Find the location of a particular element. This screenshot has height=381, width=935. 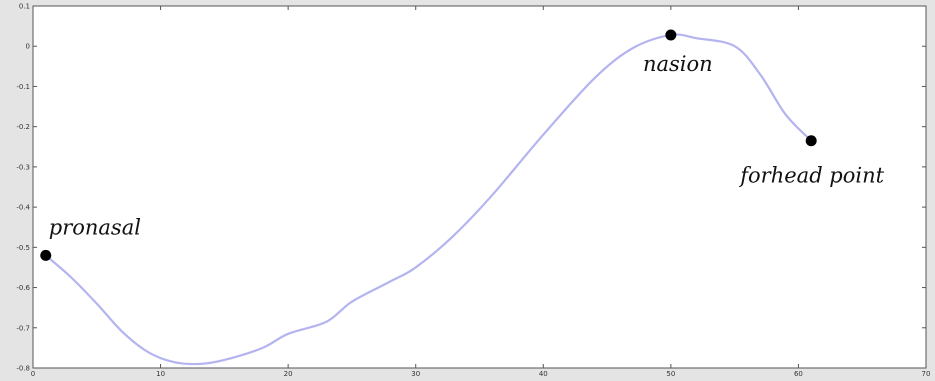

y-tick-label: -0.6 is located at coordinates (23, 288).